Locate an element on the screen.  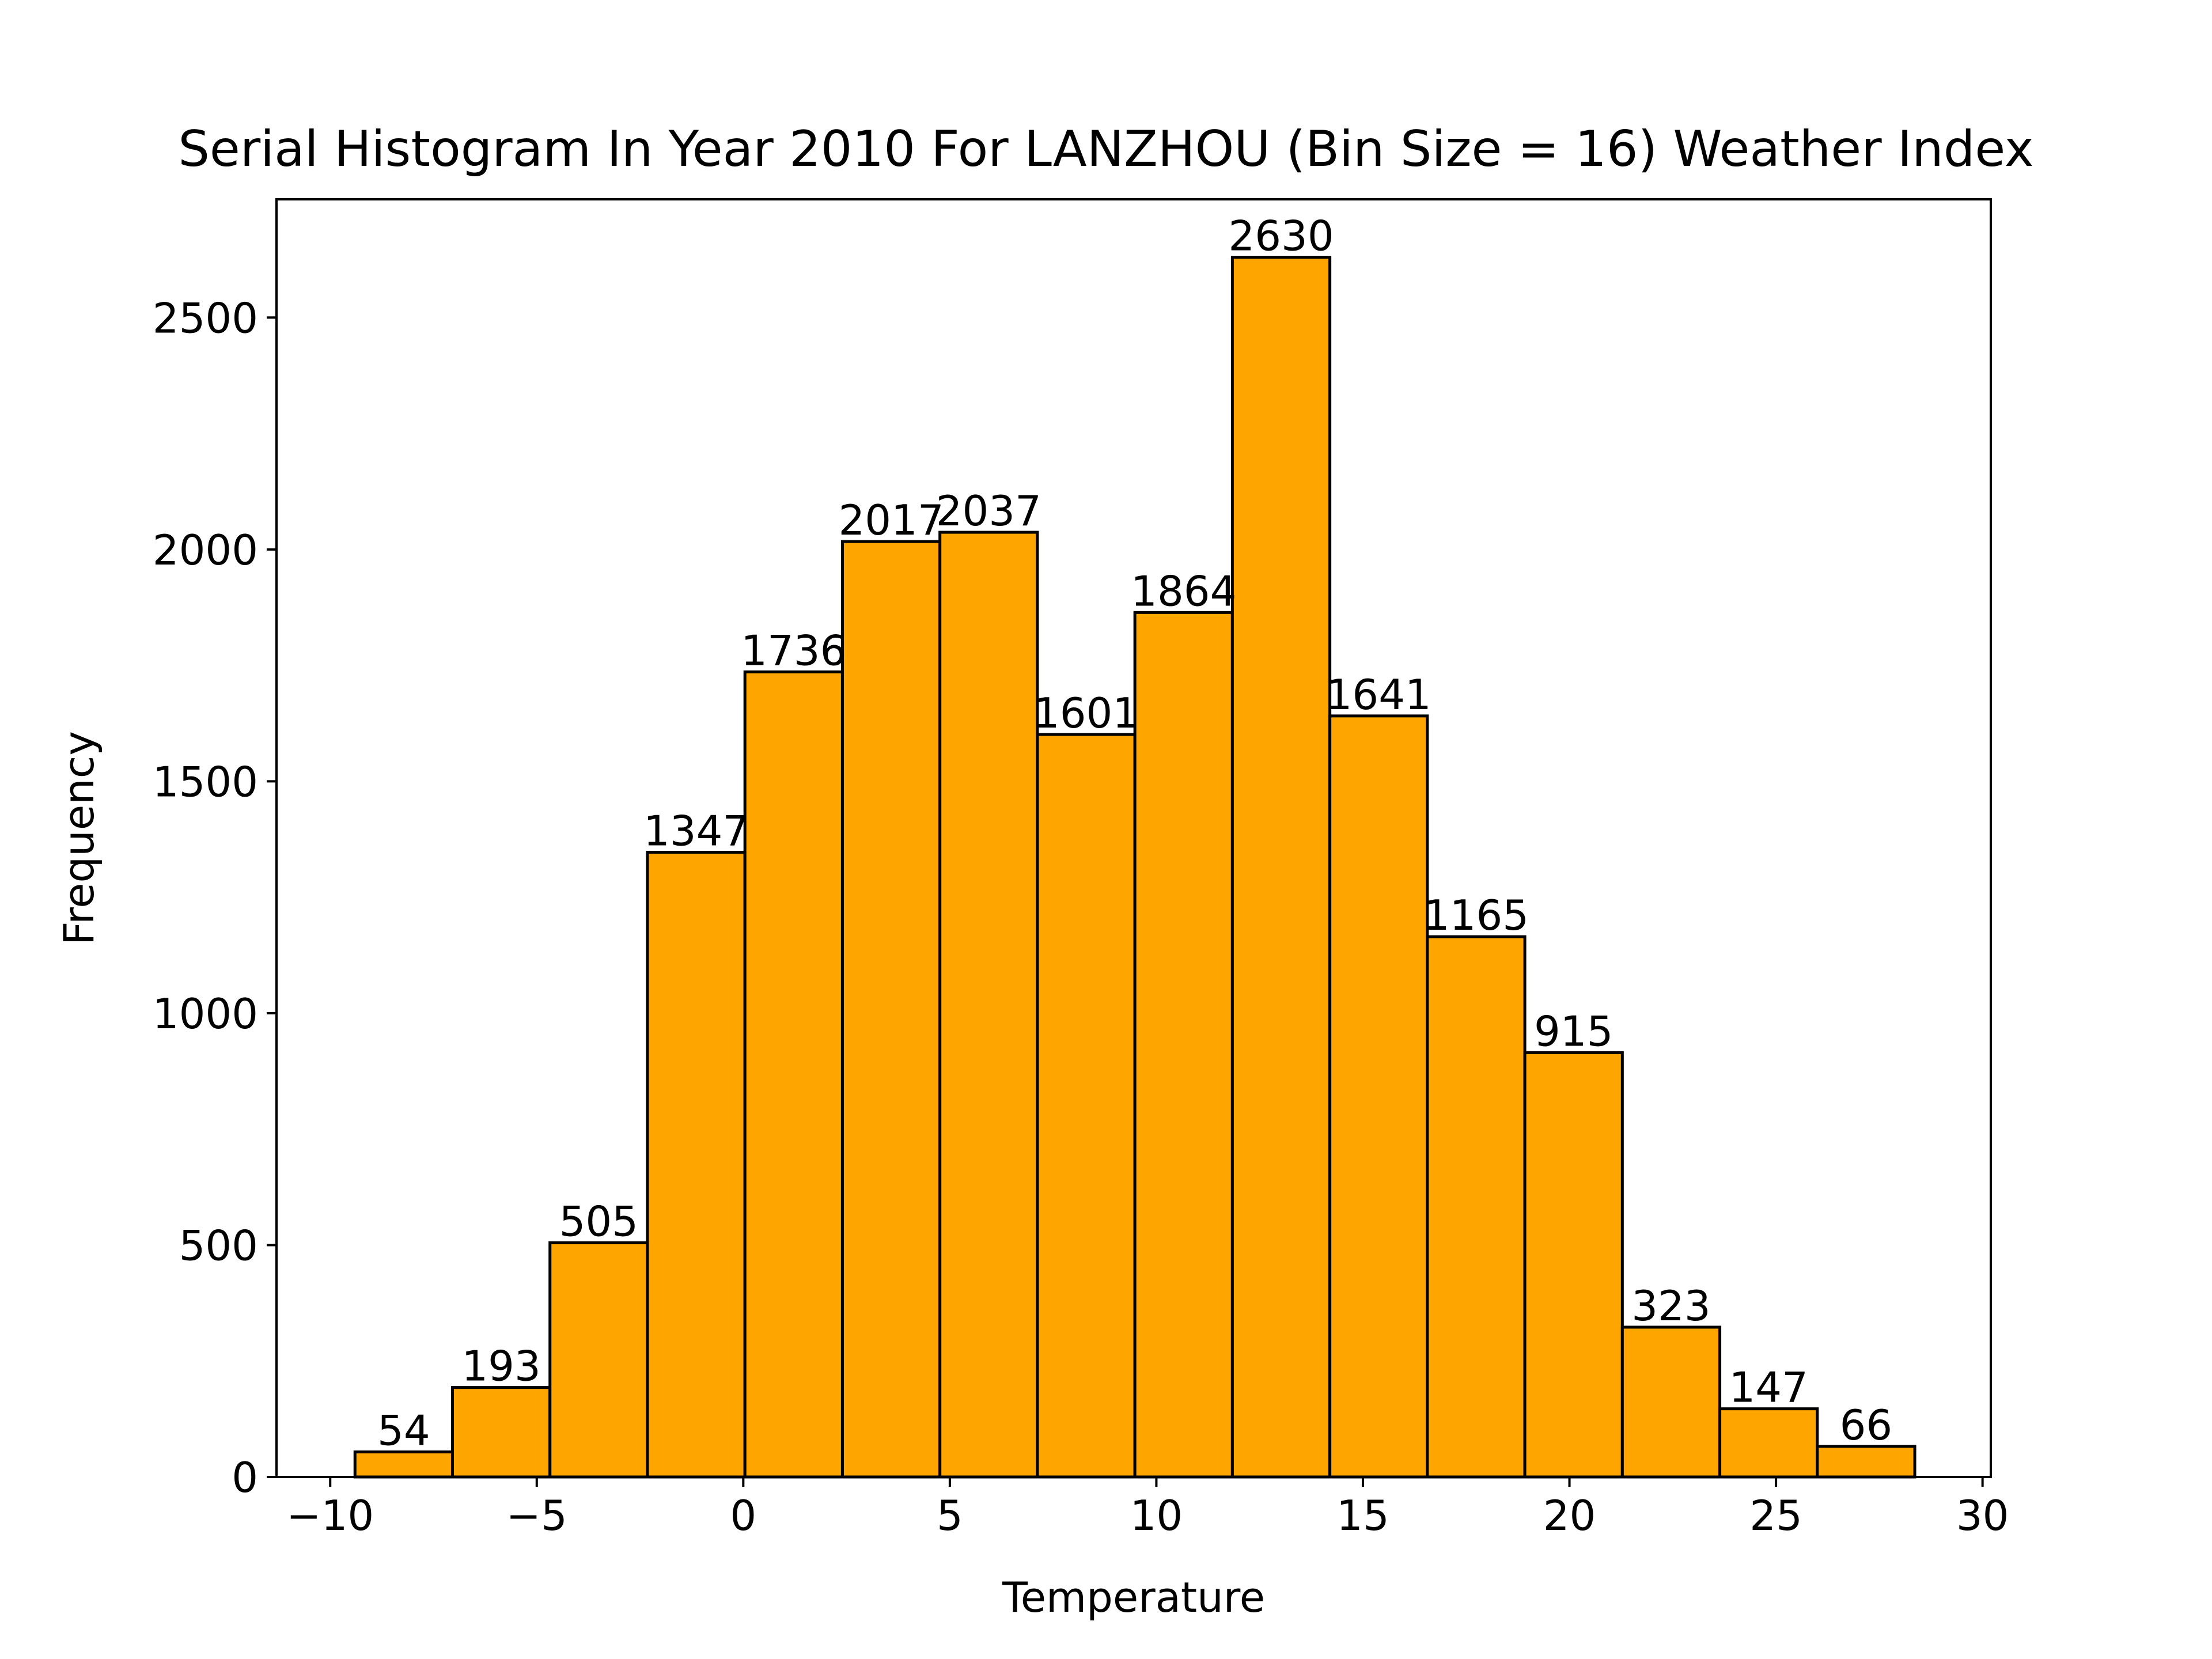
bar-value-label: 2017 is located at coordinates (891, 520).